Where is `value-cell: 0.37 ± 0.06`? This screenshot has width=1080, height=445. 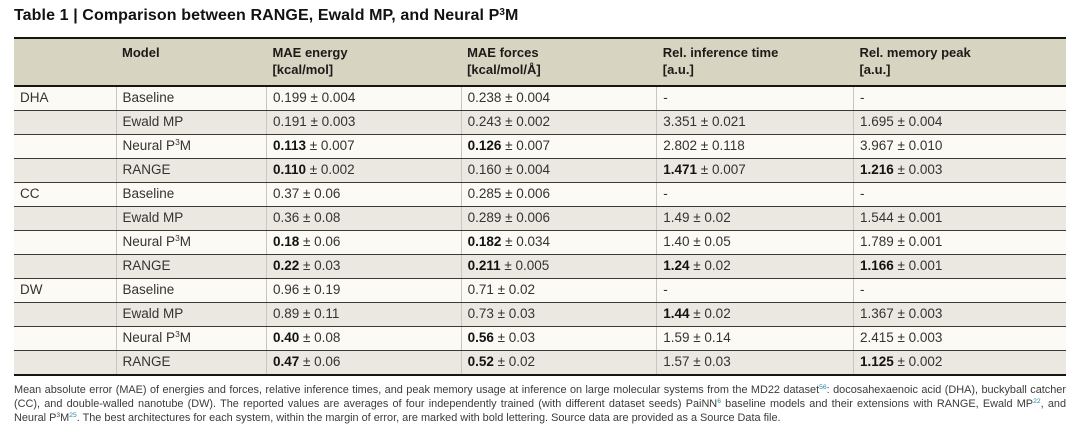 value-cell: 0.37 ± 0.06 is located at coordinates (363, 194).